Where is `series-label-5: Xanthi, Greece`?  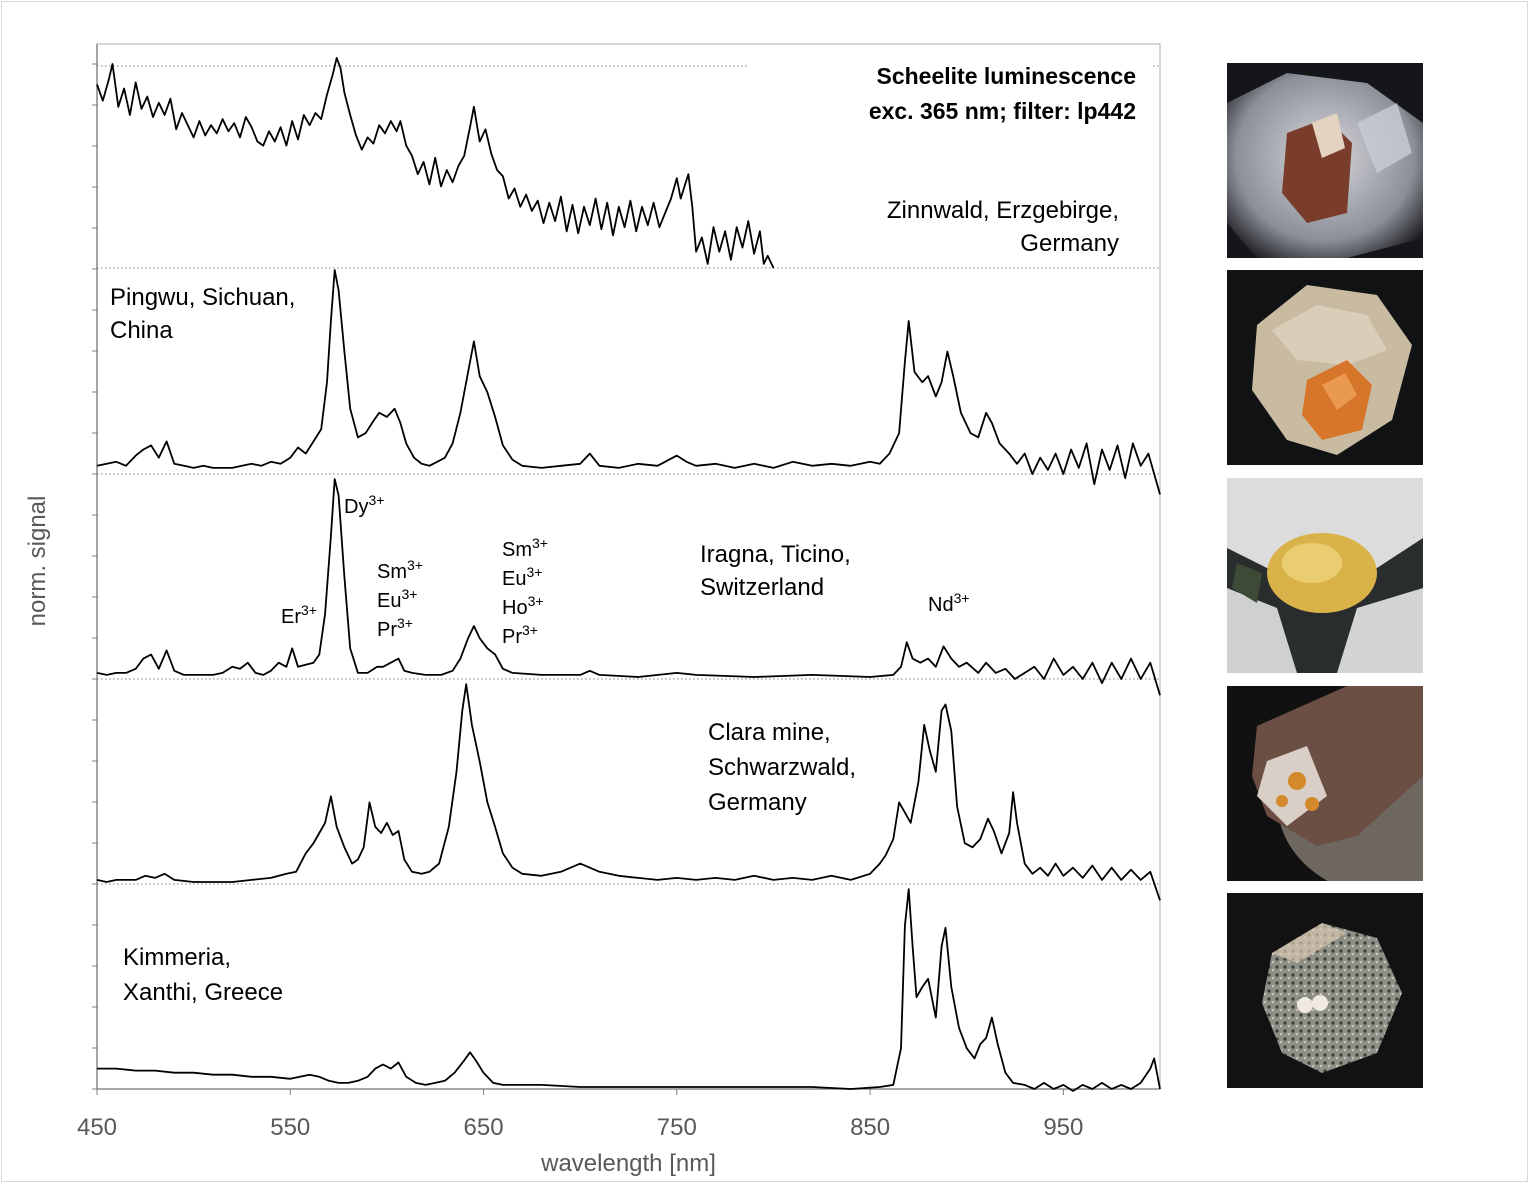 series-label-5: Xanthi, Greece is located at coordinates (203, 992).